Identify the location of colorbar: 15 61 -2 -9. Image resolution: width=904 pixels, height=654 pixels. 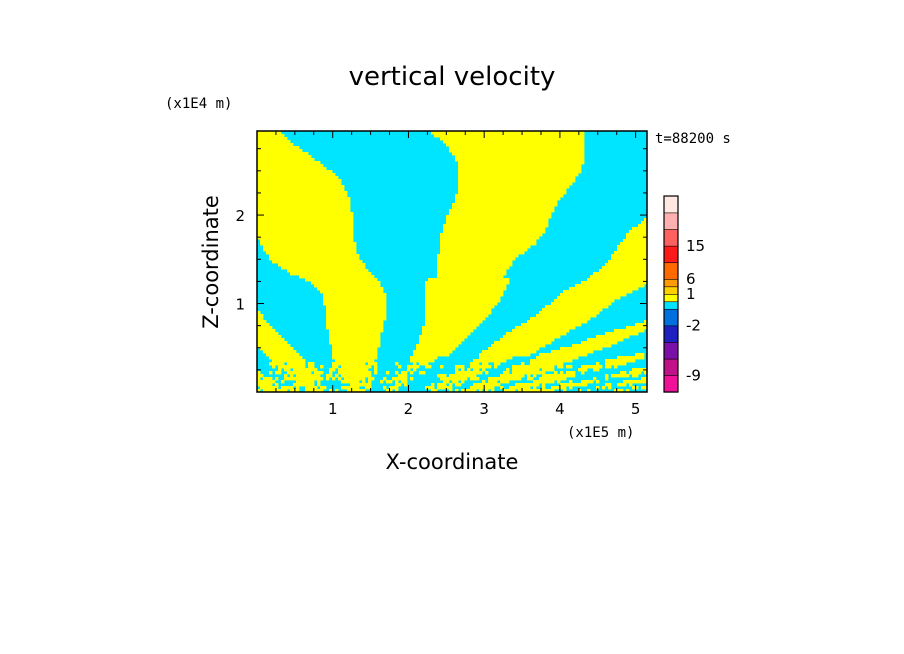
(684, 294).